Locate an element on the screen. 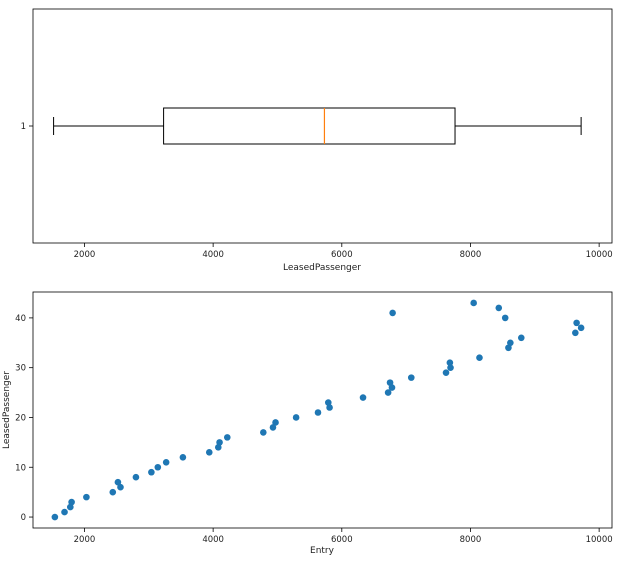 This screenshot has width=618, height=567. boxplot-box is located at coordinates (309, 126).